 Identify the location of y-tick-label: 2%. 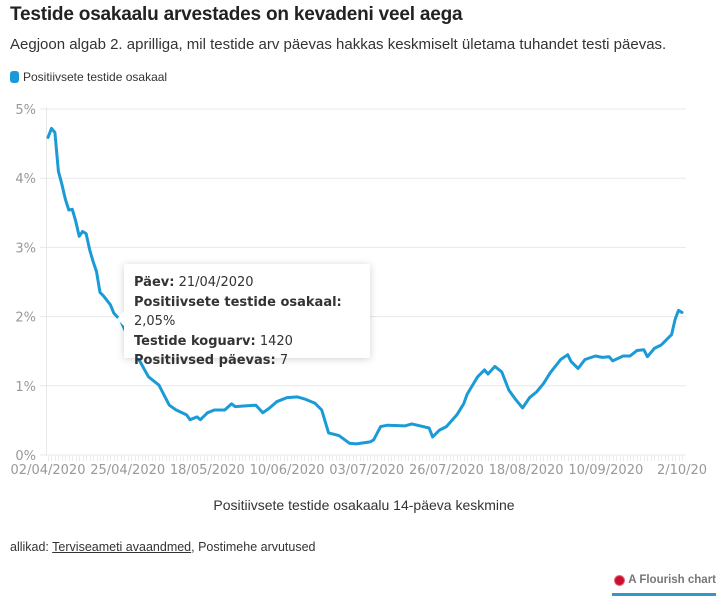
(25, 318).